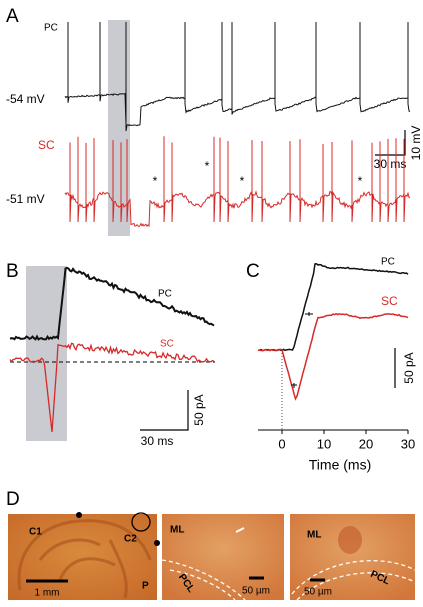 The height and width of the screenshot is (607, 423). What do you see at coordinates (13, 499) in the screenshot?
I see `panel-label: D` at bounding box center [13, 499].